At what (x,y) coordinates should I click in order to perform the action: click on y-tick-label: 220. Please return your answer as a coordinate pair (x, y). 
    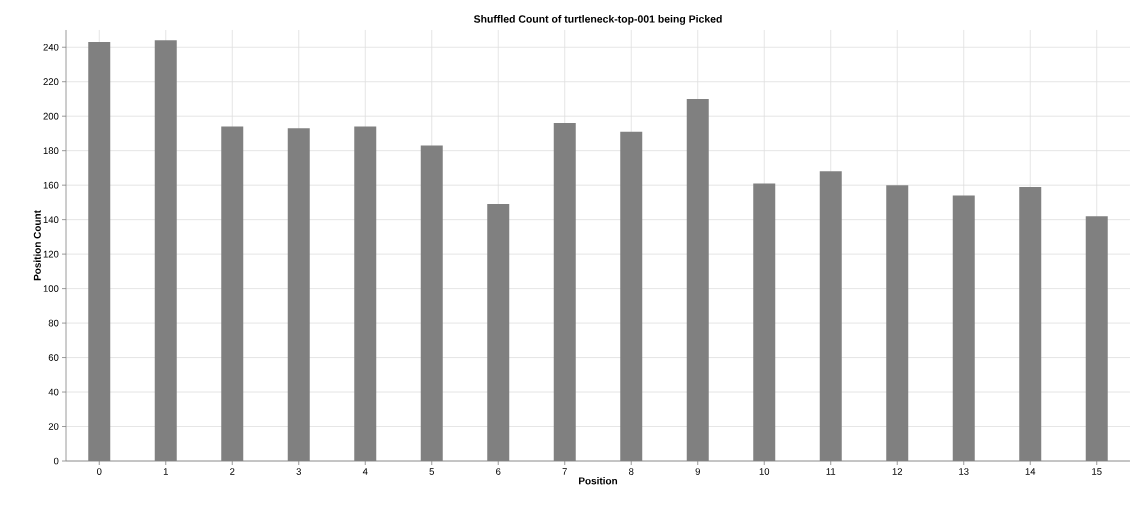
    Looking at the image, I should click on (51, 82).